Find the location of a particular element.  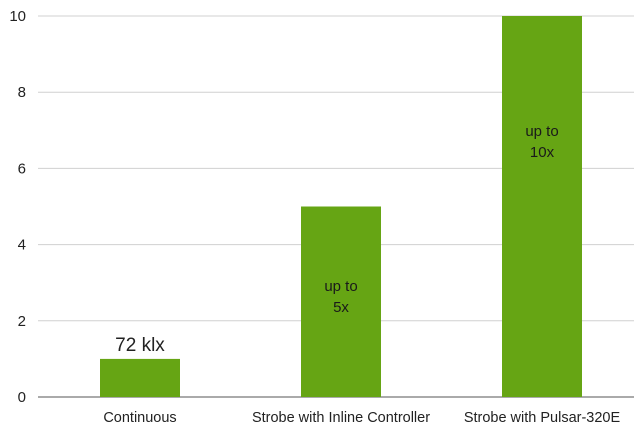

x-category-label: Strobe with Inline Controller is located at coordinates (341, 417).